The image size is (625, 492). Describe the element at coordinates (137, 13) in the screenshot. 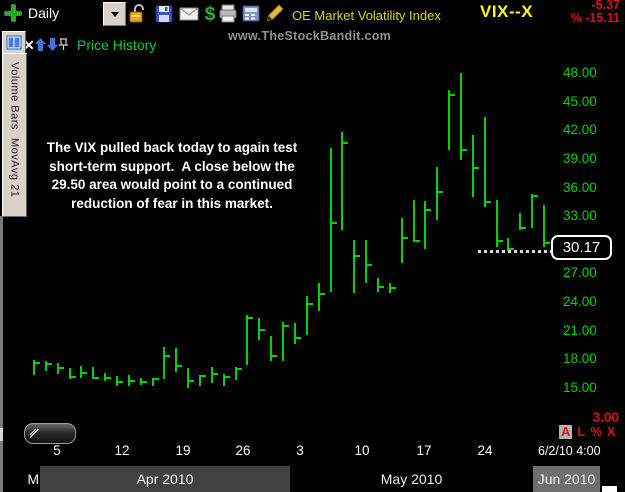

I see `unlock-icon` at that location.